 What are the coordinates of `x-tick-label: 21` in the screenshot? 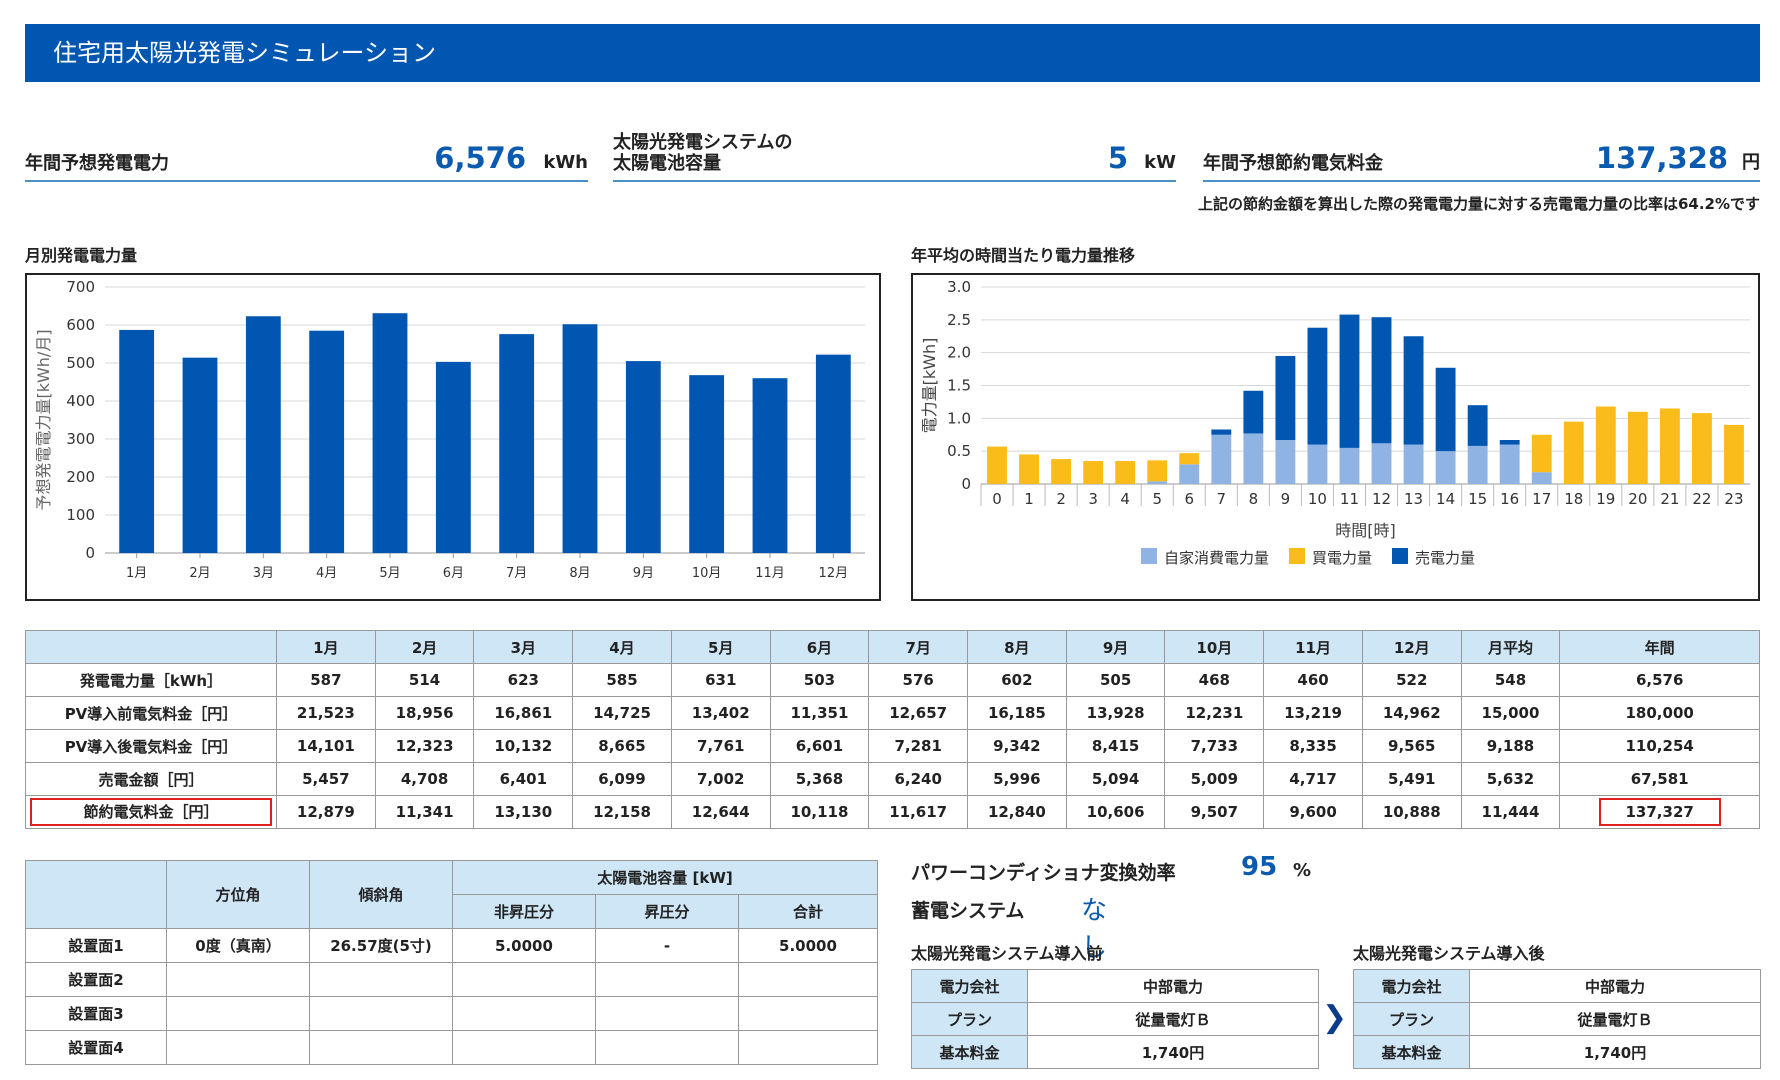 It's located at (1669, 499).